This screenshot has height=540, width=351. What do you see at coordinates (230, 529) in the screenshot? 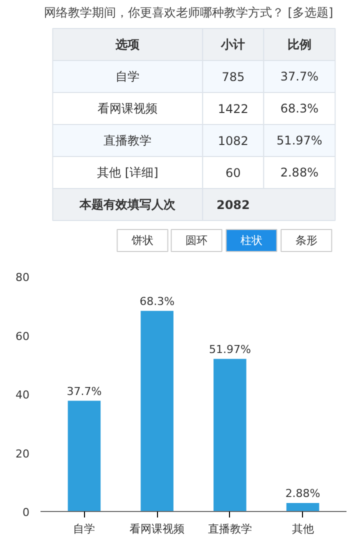
I see `x-tick-label: 直播教学` at bounding box center [230, 529].